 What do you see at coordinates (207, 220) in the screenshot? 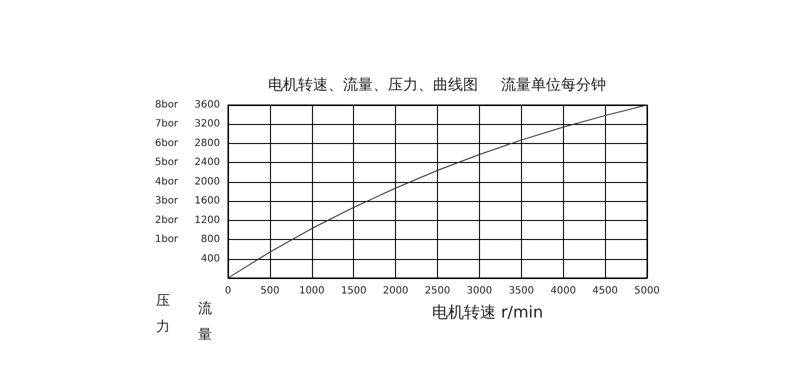
I see `y-tick-label: 1200` at bounding box center [207, 220].